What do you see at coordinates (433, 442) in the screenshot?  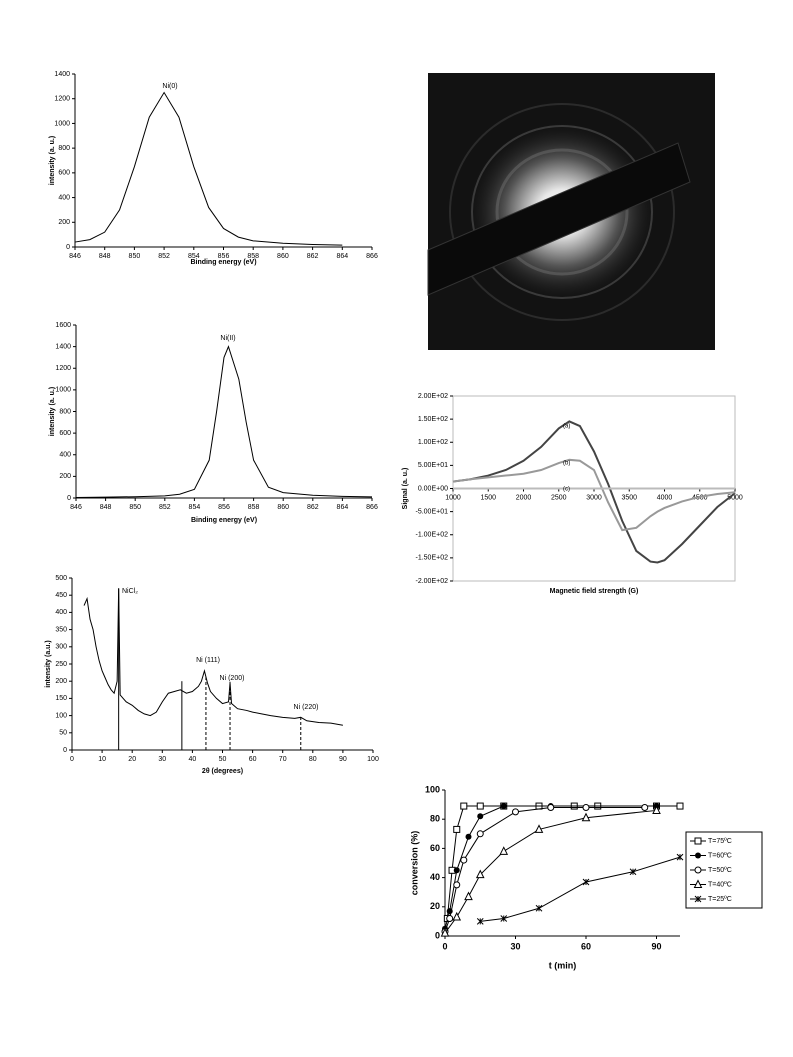 I see `y-tick-label: 1.00E+02` at bounding box center [433, 442].